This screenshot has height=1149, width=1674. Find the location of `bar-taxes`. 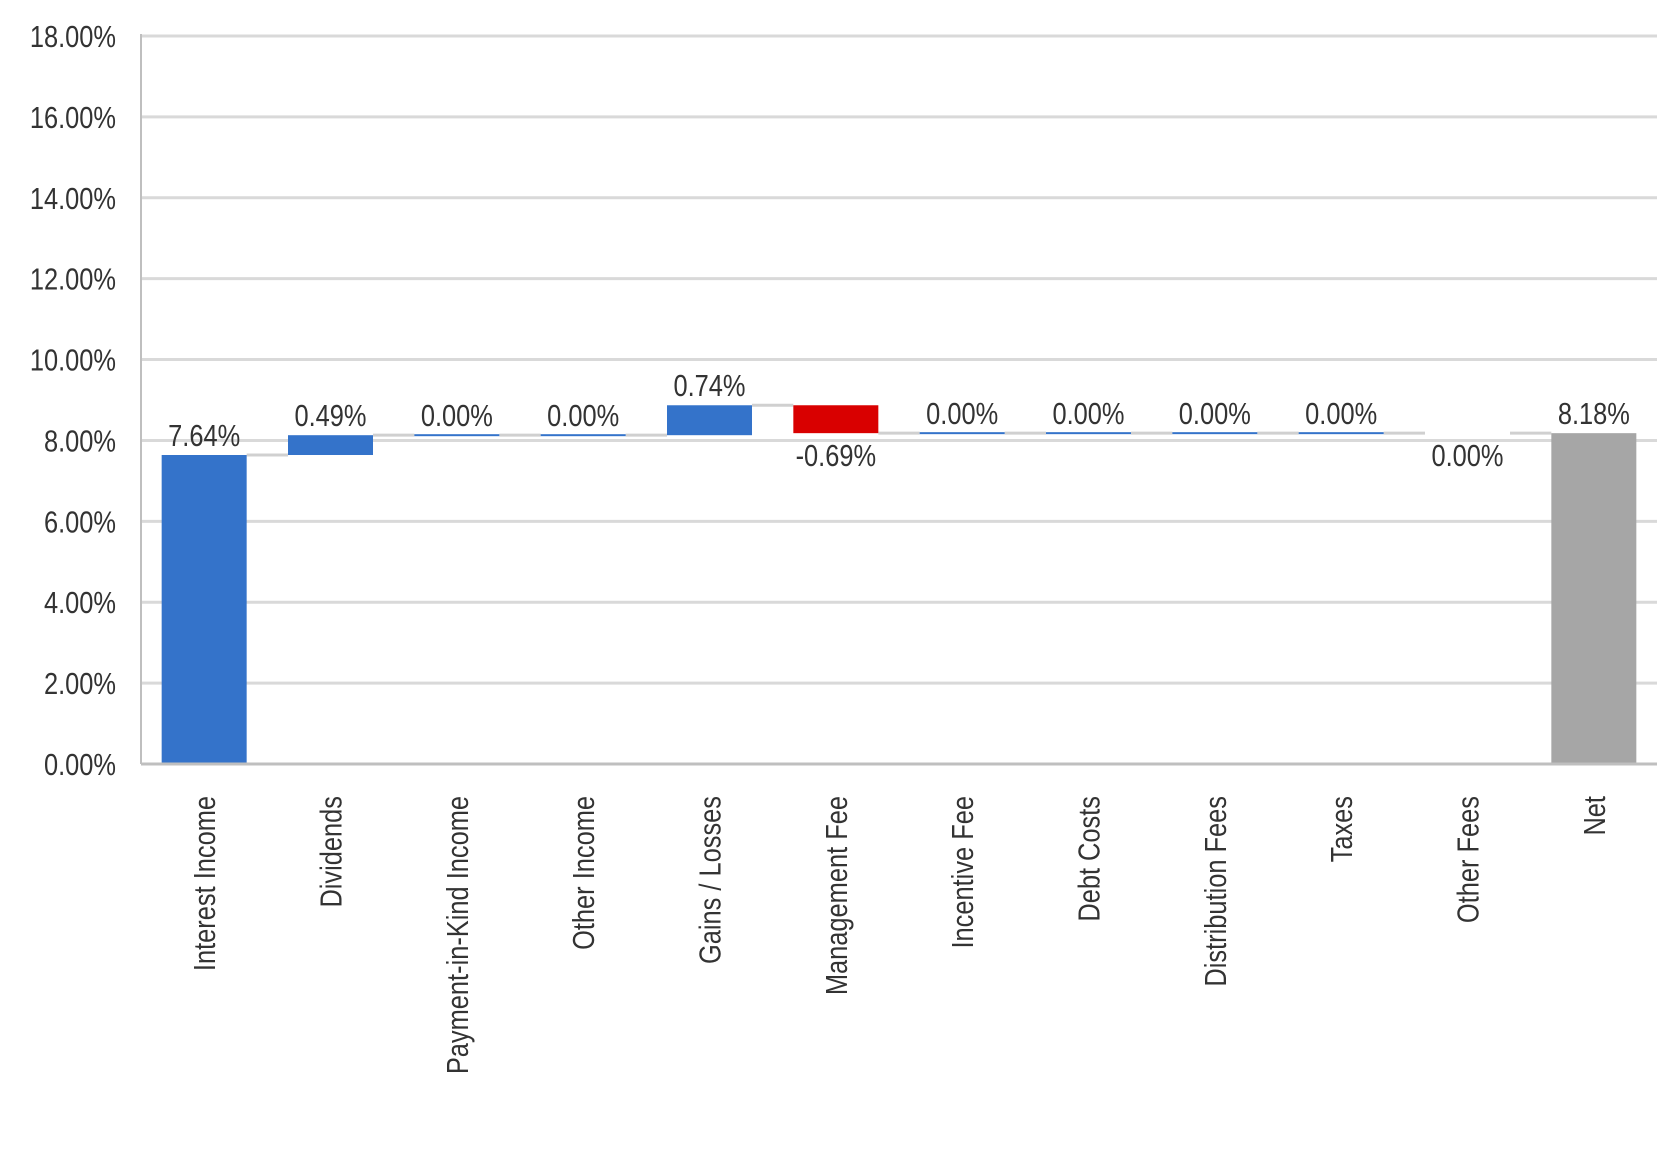

bar-taxes is located at coordinates (1341, 433).